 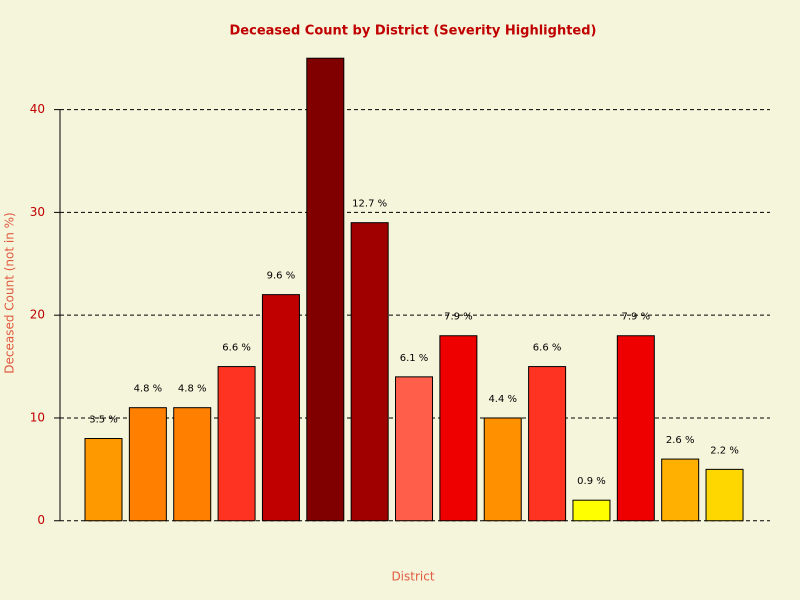 I want to click on value-label: 4.4 %, so click(x=502, y=399).